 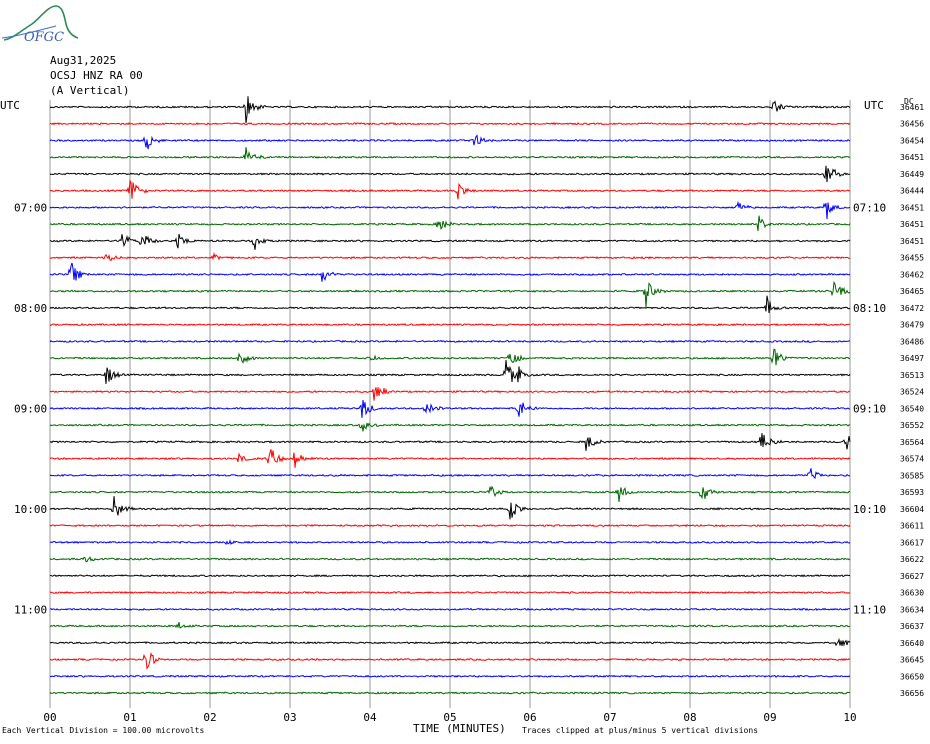 What do you see at coordinates (912, 693) in the screenshot?
I see `dc-offset-35: 36656` at bounding box center [912, 693].